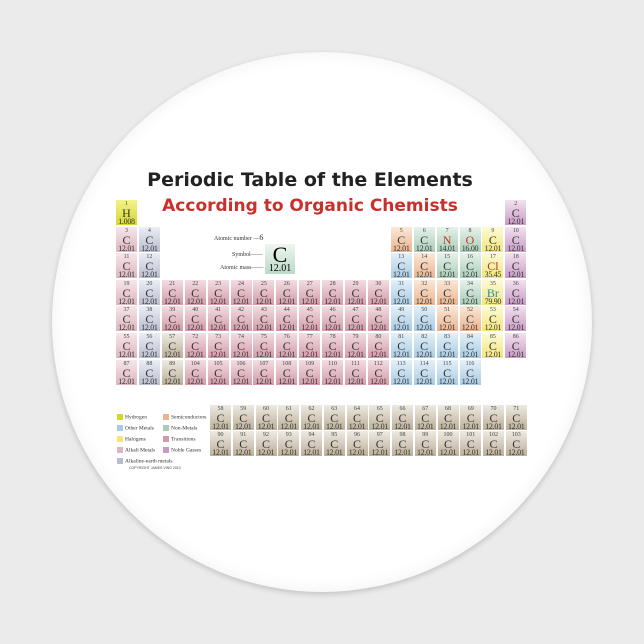 The width and height of the screenshot is (644, 644). Describe the element at coordinates (402, 409) in the screenshot. I see `atomic-number: 66` at that location.